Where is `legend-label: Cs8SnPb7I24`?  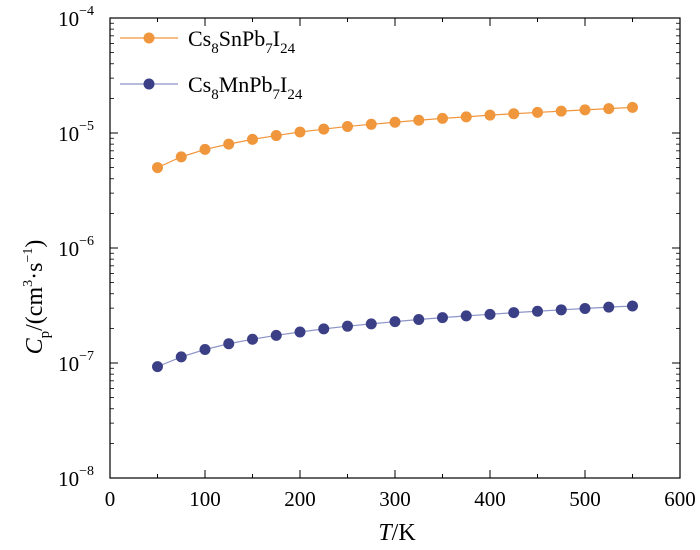 legend-label: Cs8SnPb7I24 is located at coordinates (242, 41).